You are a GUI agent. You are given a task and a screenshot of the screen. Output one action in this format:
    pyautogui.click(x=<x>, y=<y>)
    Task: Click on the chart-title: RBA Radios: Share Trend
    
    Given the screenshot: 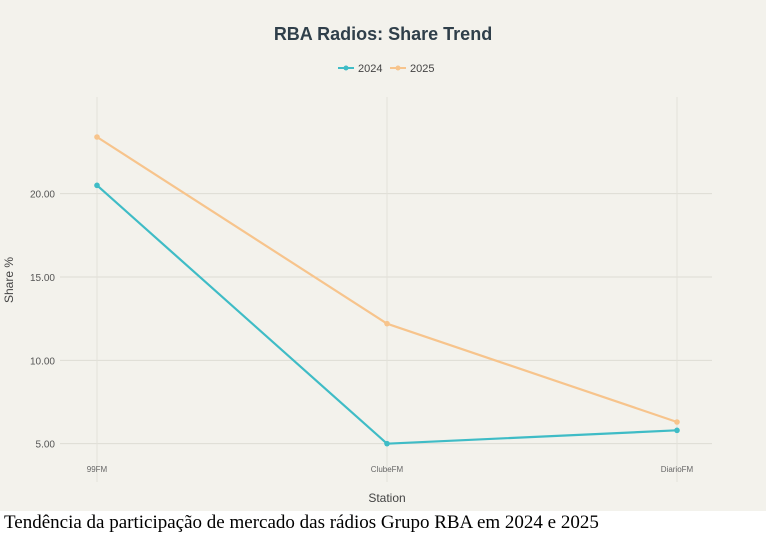 What is the action you would take?
    pyautogui.click(x=383, y=34)
    